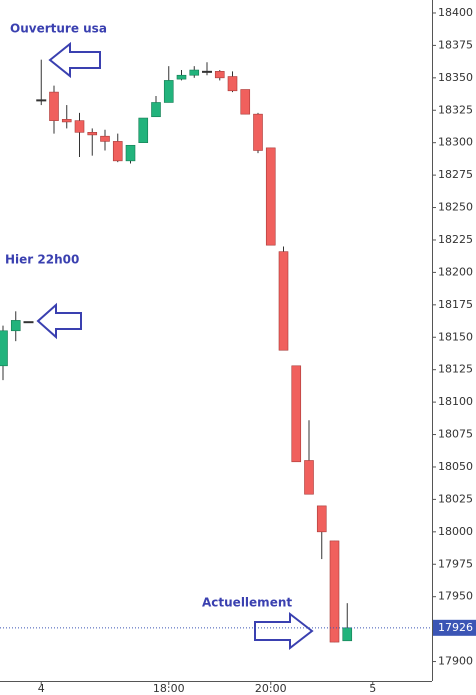 This screenshot has width=476, height=695. I want to click on y-tick-label: 18075, so click(455, 434).